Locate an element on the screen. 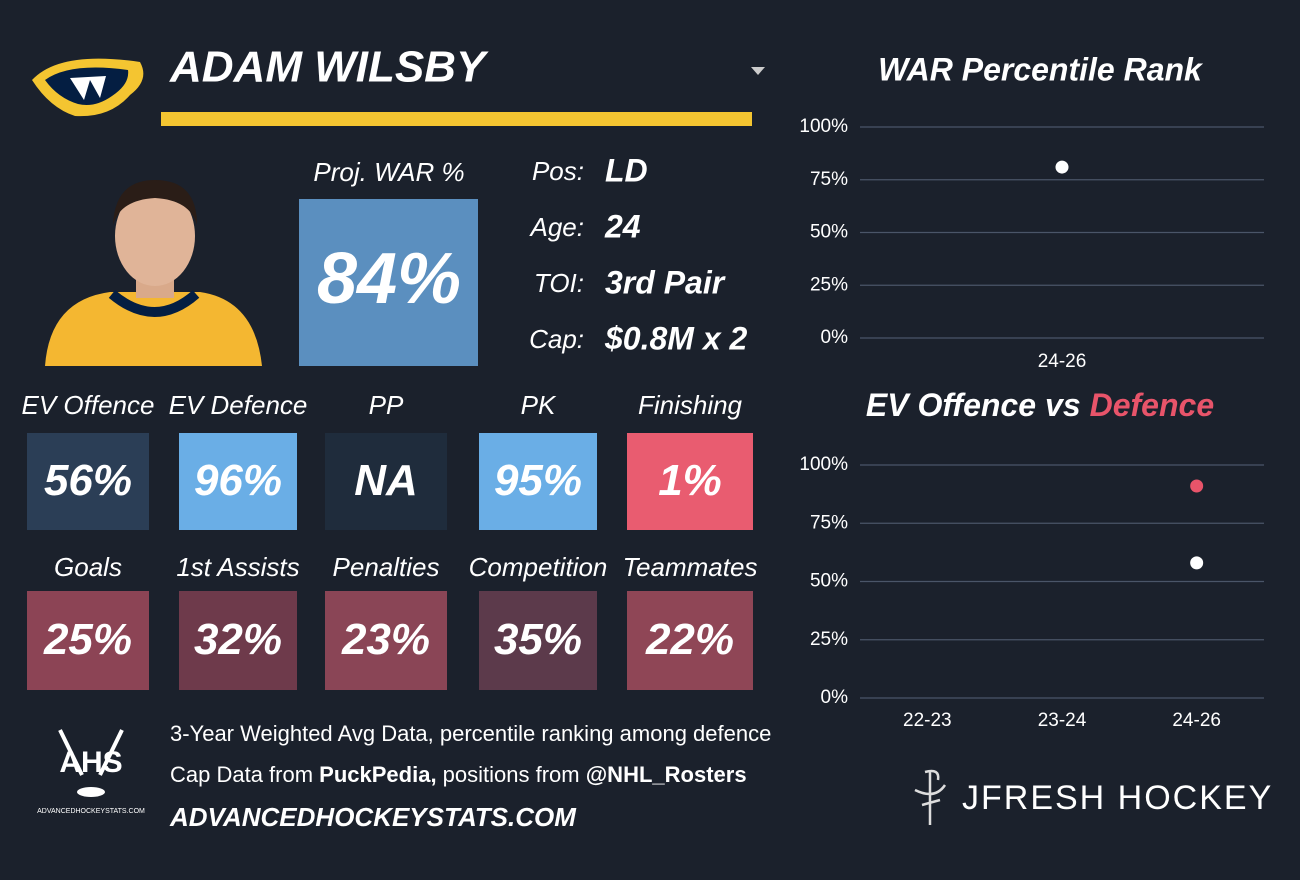 This screenshot has width=1300, height=880. tile-value: 23% is located at coordinates (385, 639).